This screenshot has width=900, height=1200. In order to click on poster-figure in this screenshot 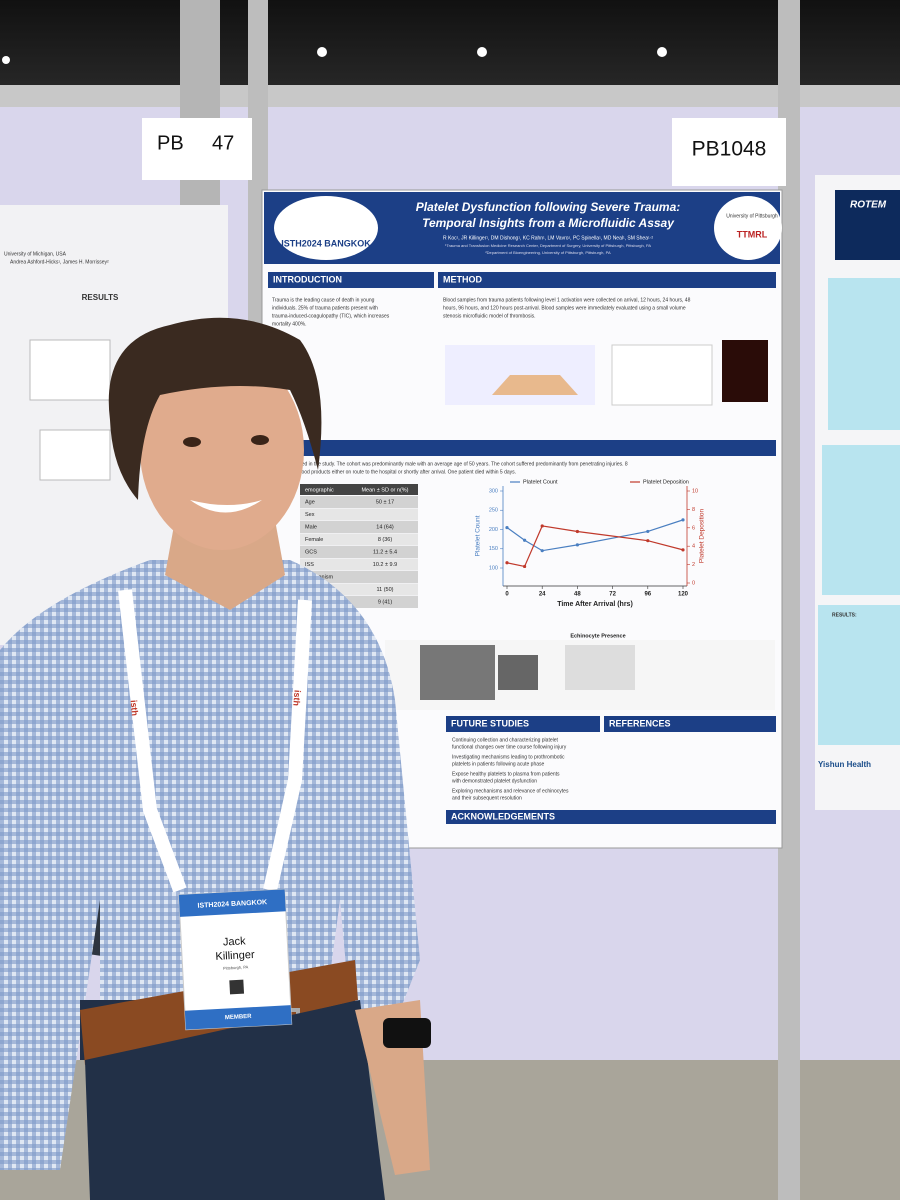, I will do `click(70, 370)`.